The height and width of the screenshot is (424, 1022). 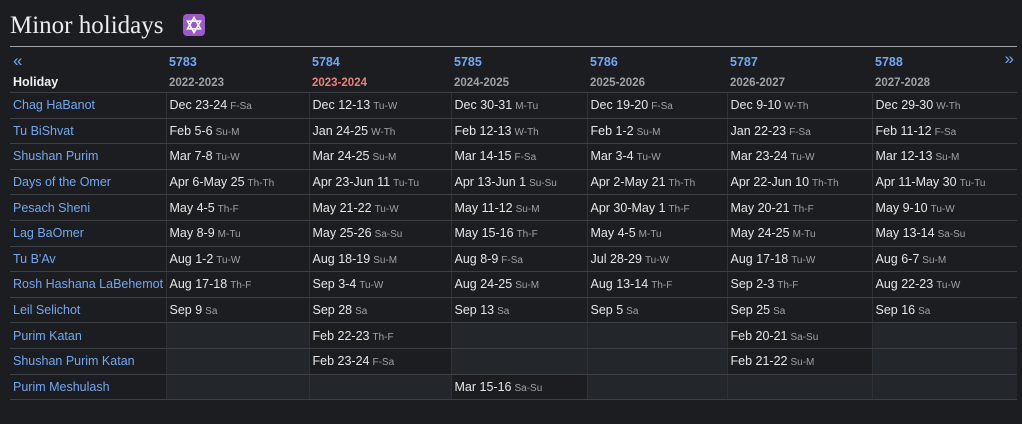 I want to click on date-cell: Feb 23-24 F-Sa, so click(x=379, y=361).